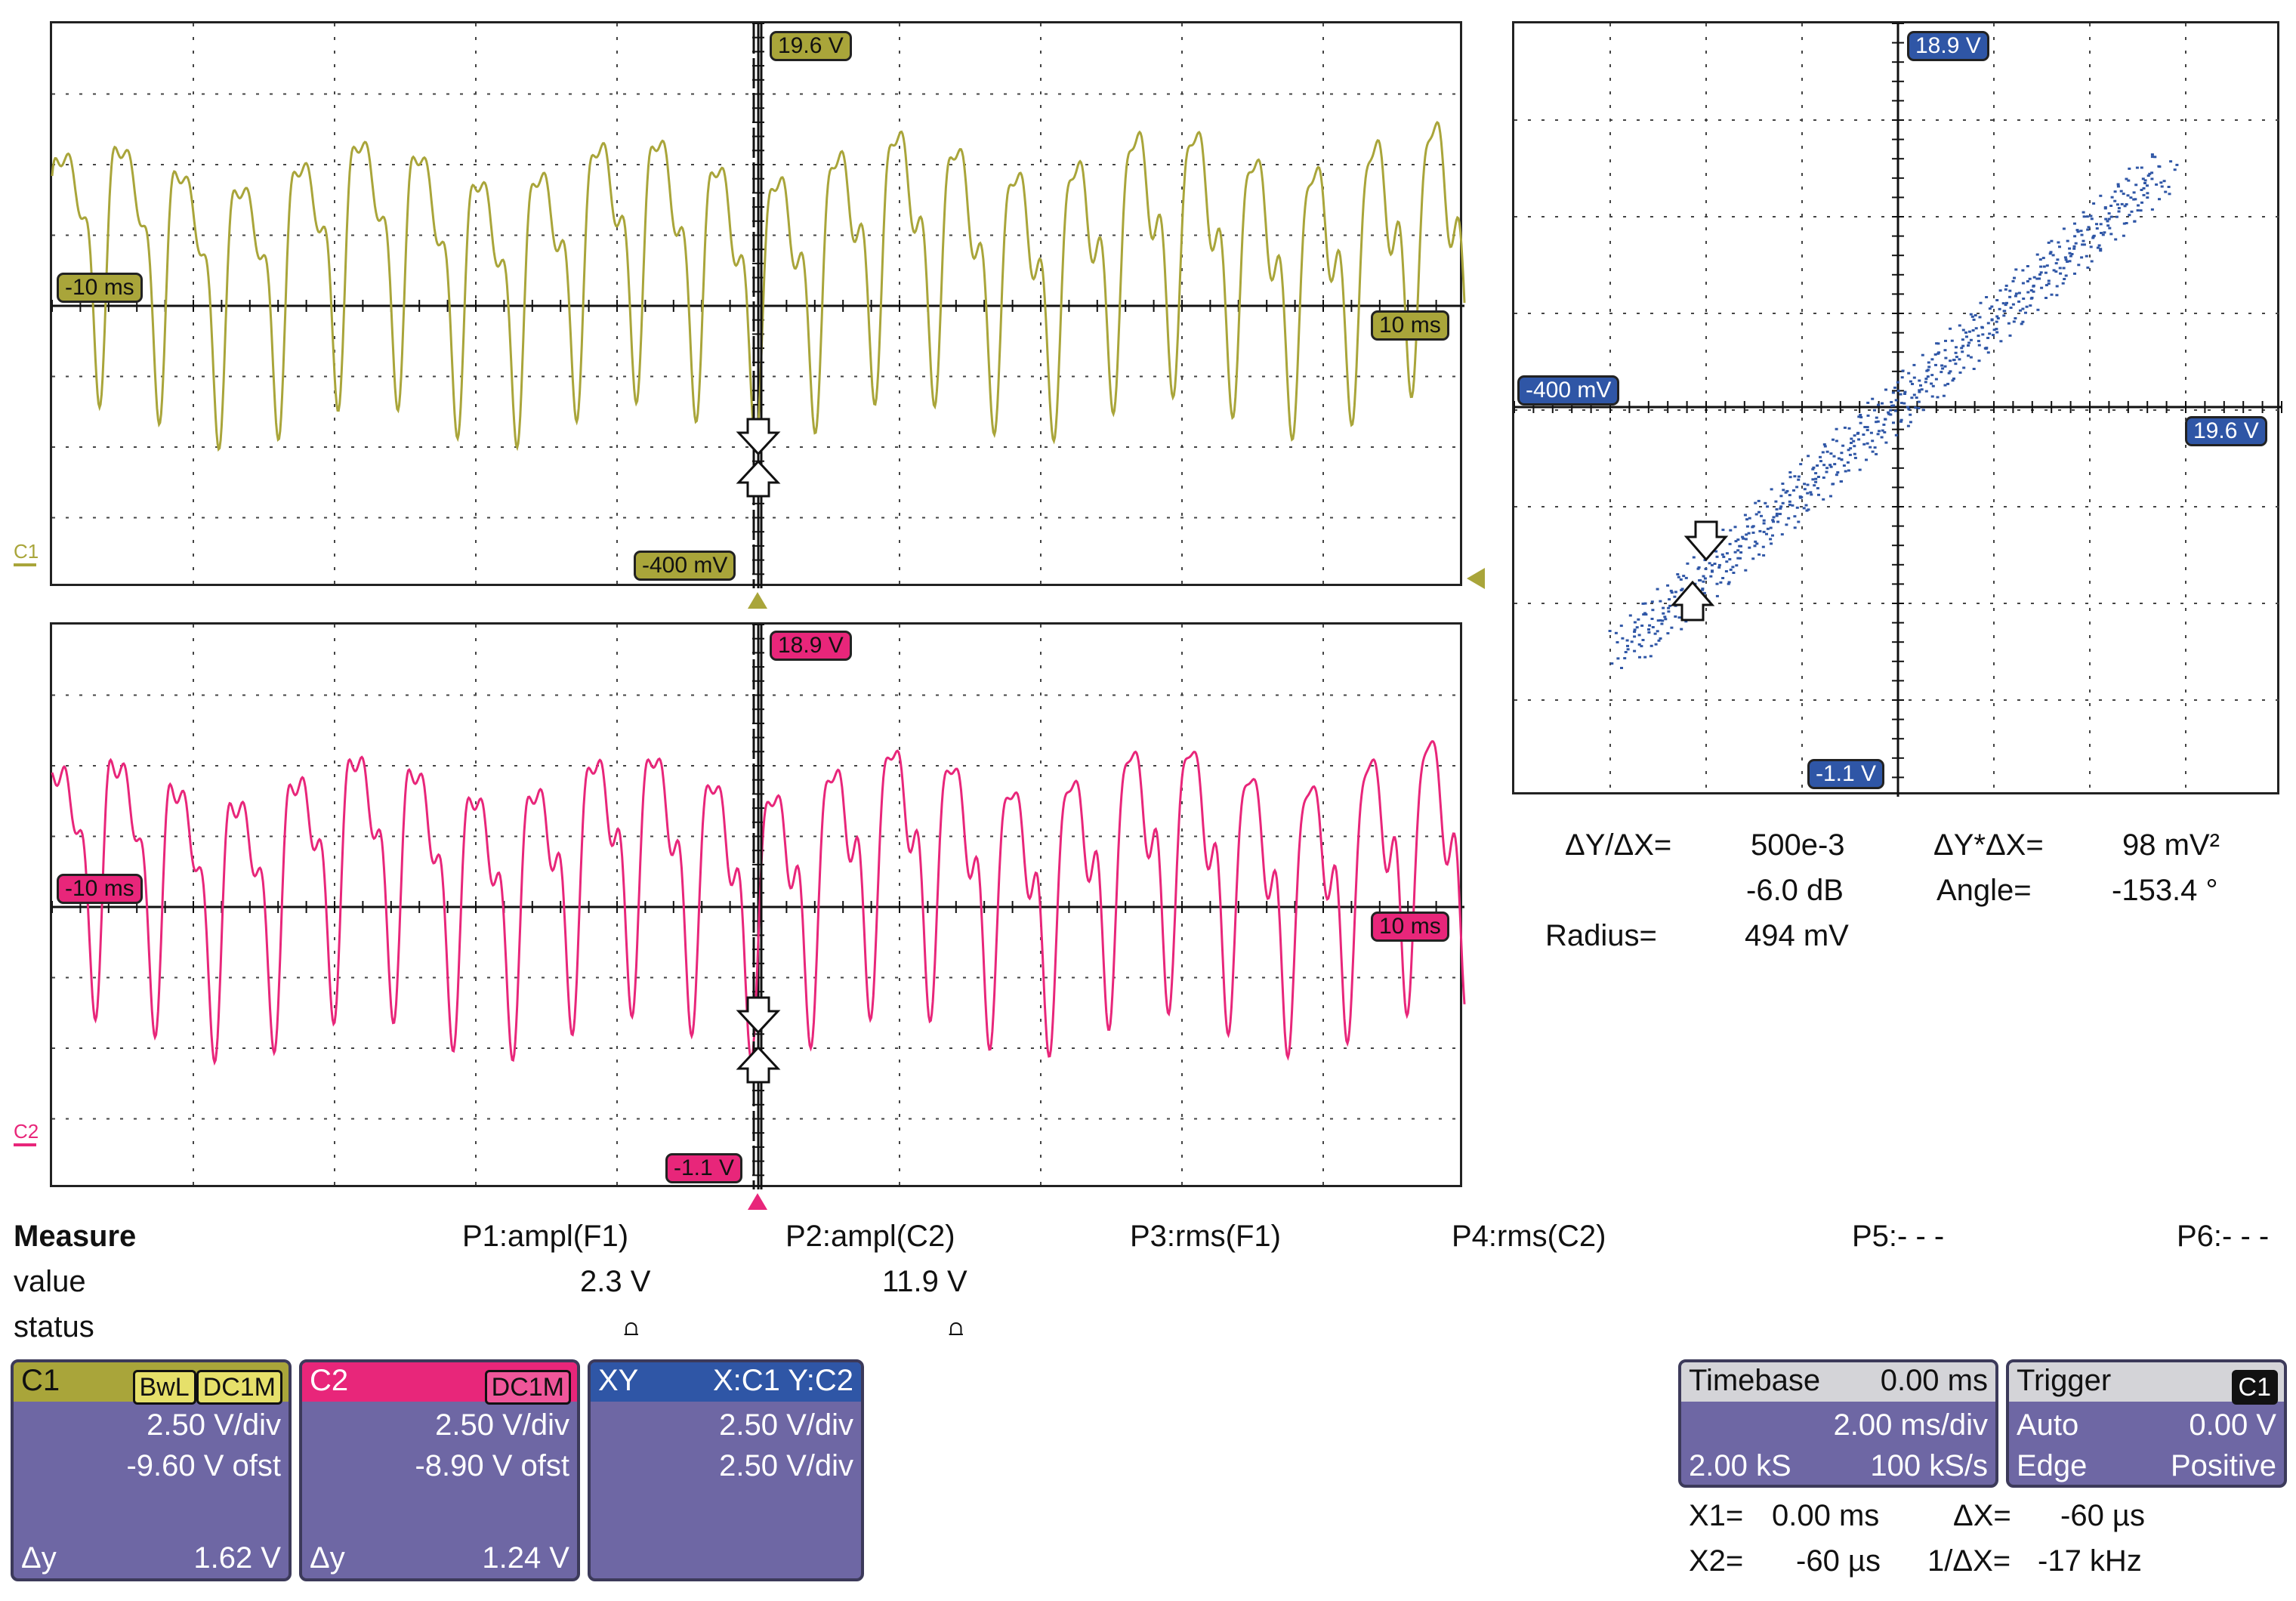 The image size is (2296, 1601). What do you see at coordinates (2223, 1236) in the screenshot?
I see `measure-p6-name: P6:- - -` at bounding box center [2223, 1236].